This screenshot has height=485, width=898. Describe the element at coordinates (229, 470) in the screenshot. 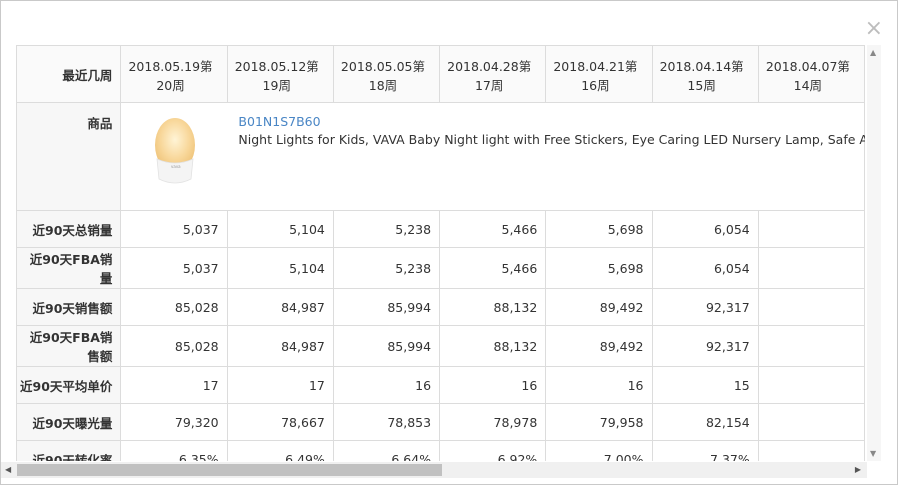

I see `scrollbar-thumb` at that location.